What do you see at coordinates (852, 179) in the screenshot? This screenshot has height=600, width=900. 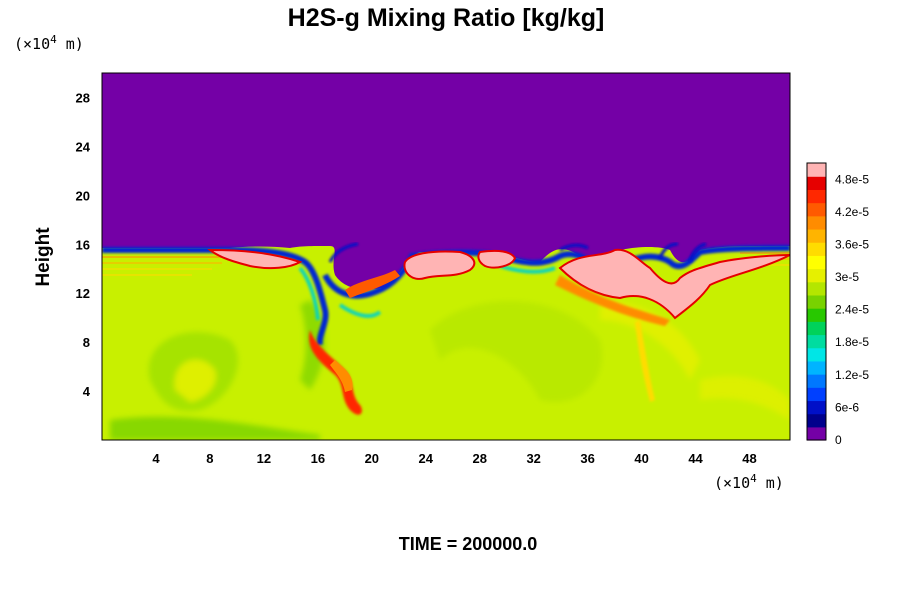 I see `colorbar-tick-label: 4.8e-5` at bounding box center [852, 179].